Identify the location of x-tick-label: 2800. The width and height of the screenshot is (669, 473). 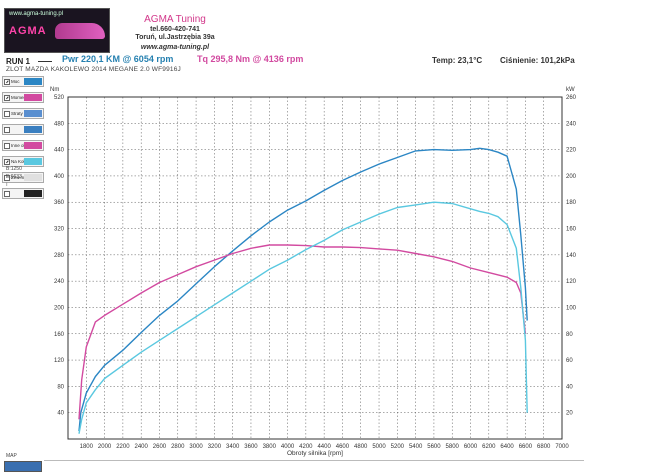
(178, 447).